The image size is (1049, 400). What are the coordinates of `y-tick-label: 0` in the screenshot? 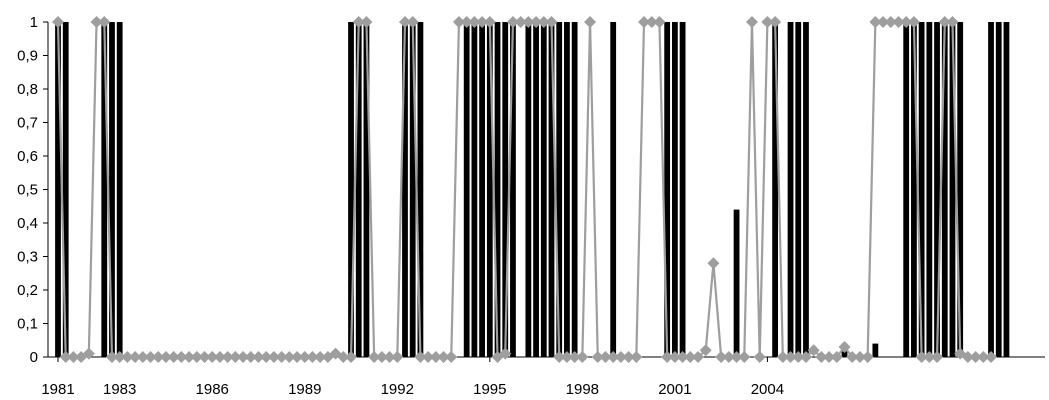 It's located at (34, 357).